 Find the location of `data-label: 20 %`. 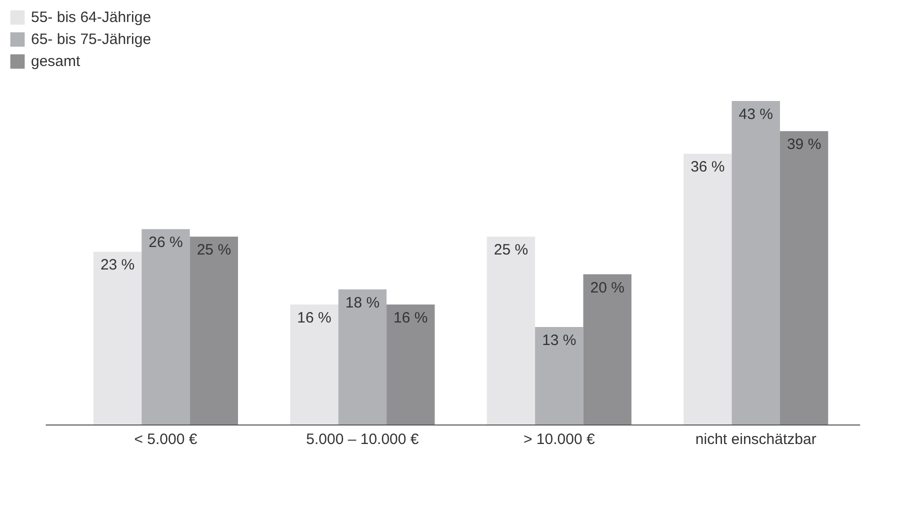

data-label: 20 % is located at coordinates (607, 287).